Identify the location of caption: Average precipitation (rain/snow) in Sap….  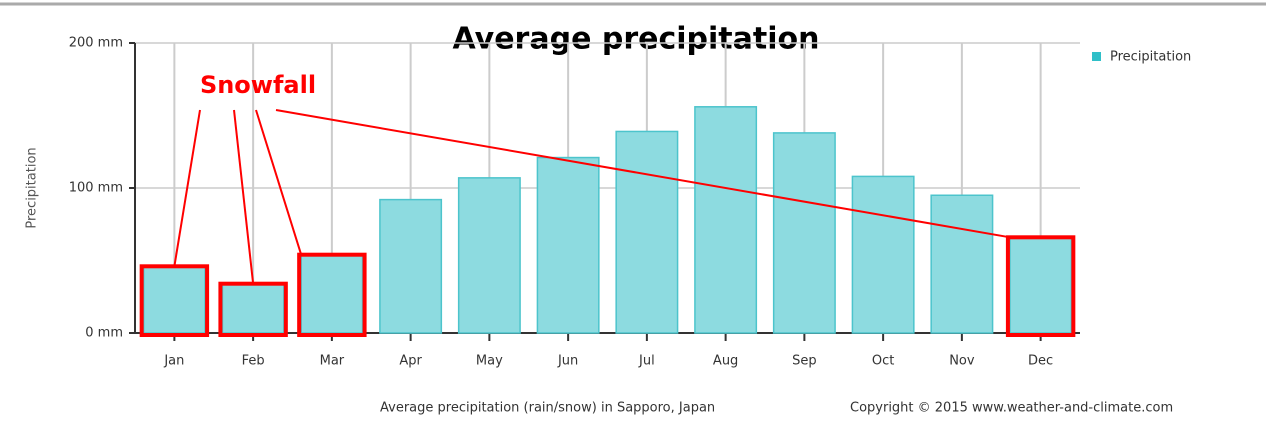
(547, 408).